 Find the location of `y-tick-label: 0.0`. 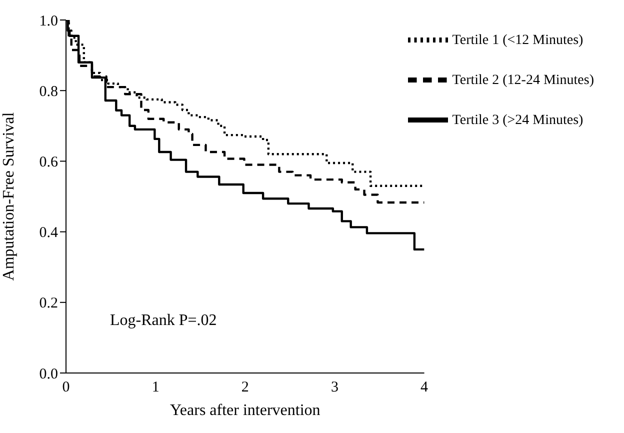

y-tick-label: 0.0 is located at coordinates (48, 374).